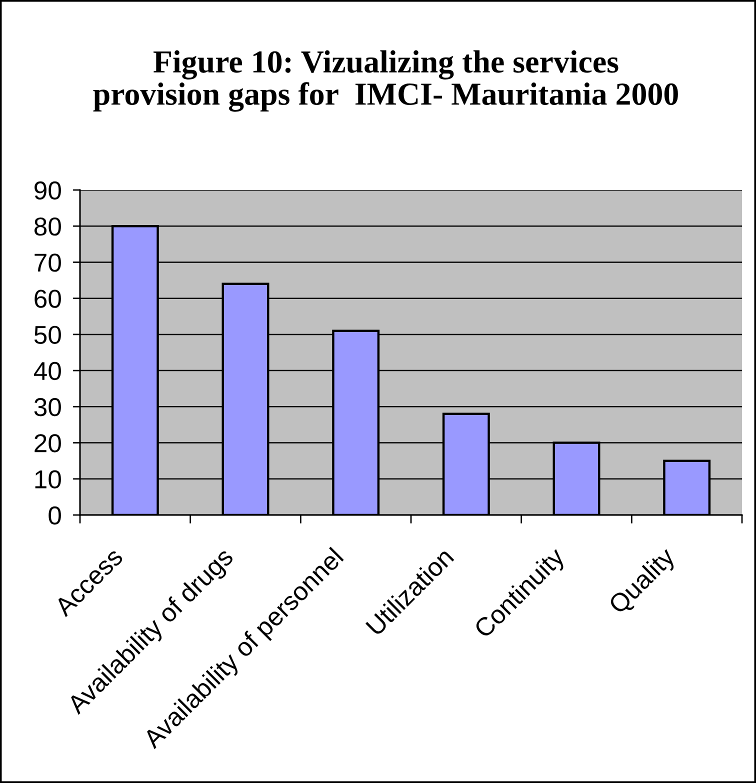 This screenshot has height=783, width=756. Describe the element at coordinates (54, 515) in the screenshot. I see `y-tick-label: 0` at that location.